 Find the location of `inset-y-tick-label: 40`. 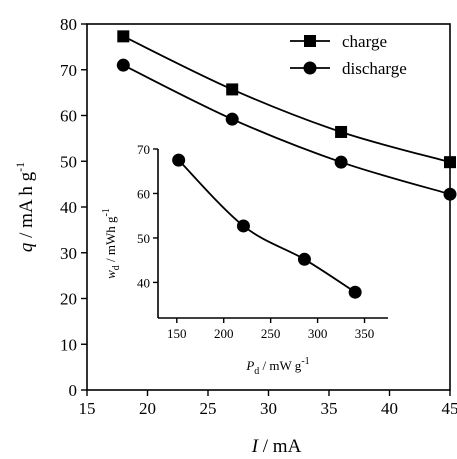

inset-y-tick-label: 40 is located at coordinates (143, 282).